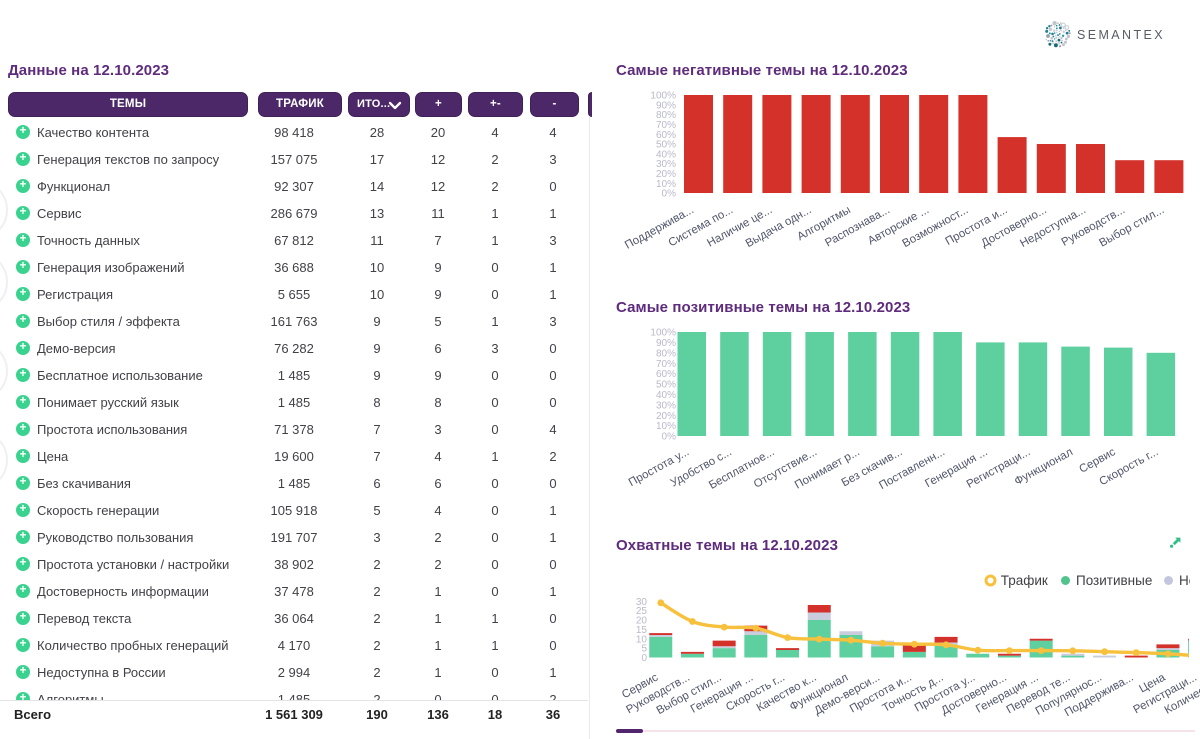 This screenshot has height=739, width=1200. What do you see at coordinates (642, 639) in the screenshot?
I see `svg-text: 10` at bounding box center [642, 639].